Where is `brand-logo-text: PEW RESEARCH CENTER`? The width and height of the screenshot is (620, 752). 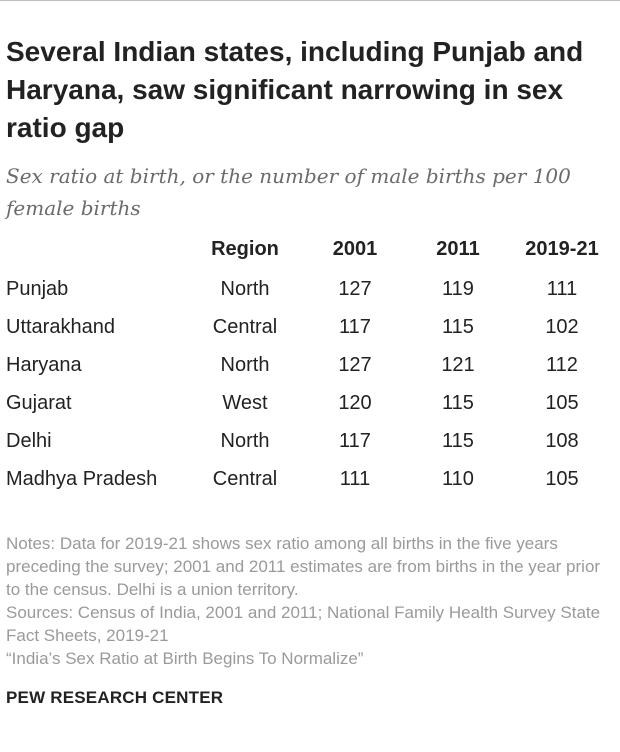
brand-logo-text: PEW RESEARCH CENTER is located at coordinates (115, 697).